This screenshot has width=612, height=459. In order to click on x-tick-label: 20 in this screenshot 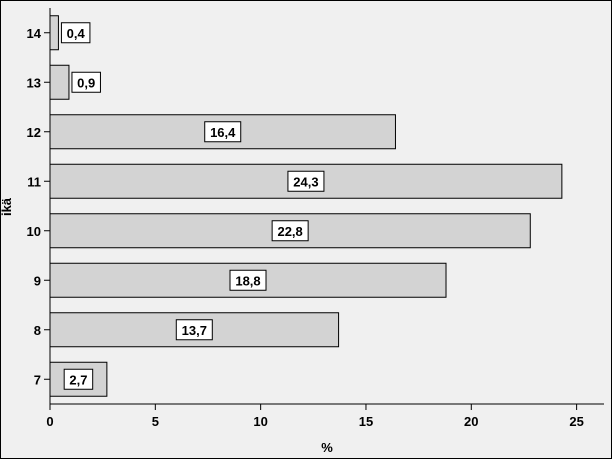, I will do `click(471, 421)`.